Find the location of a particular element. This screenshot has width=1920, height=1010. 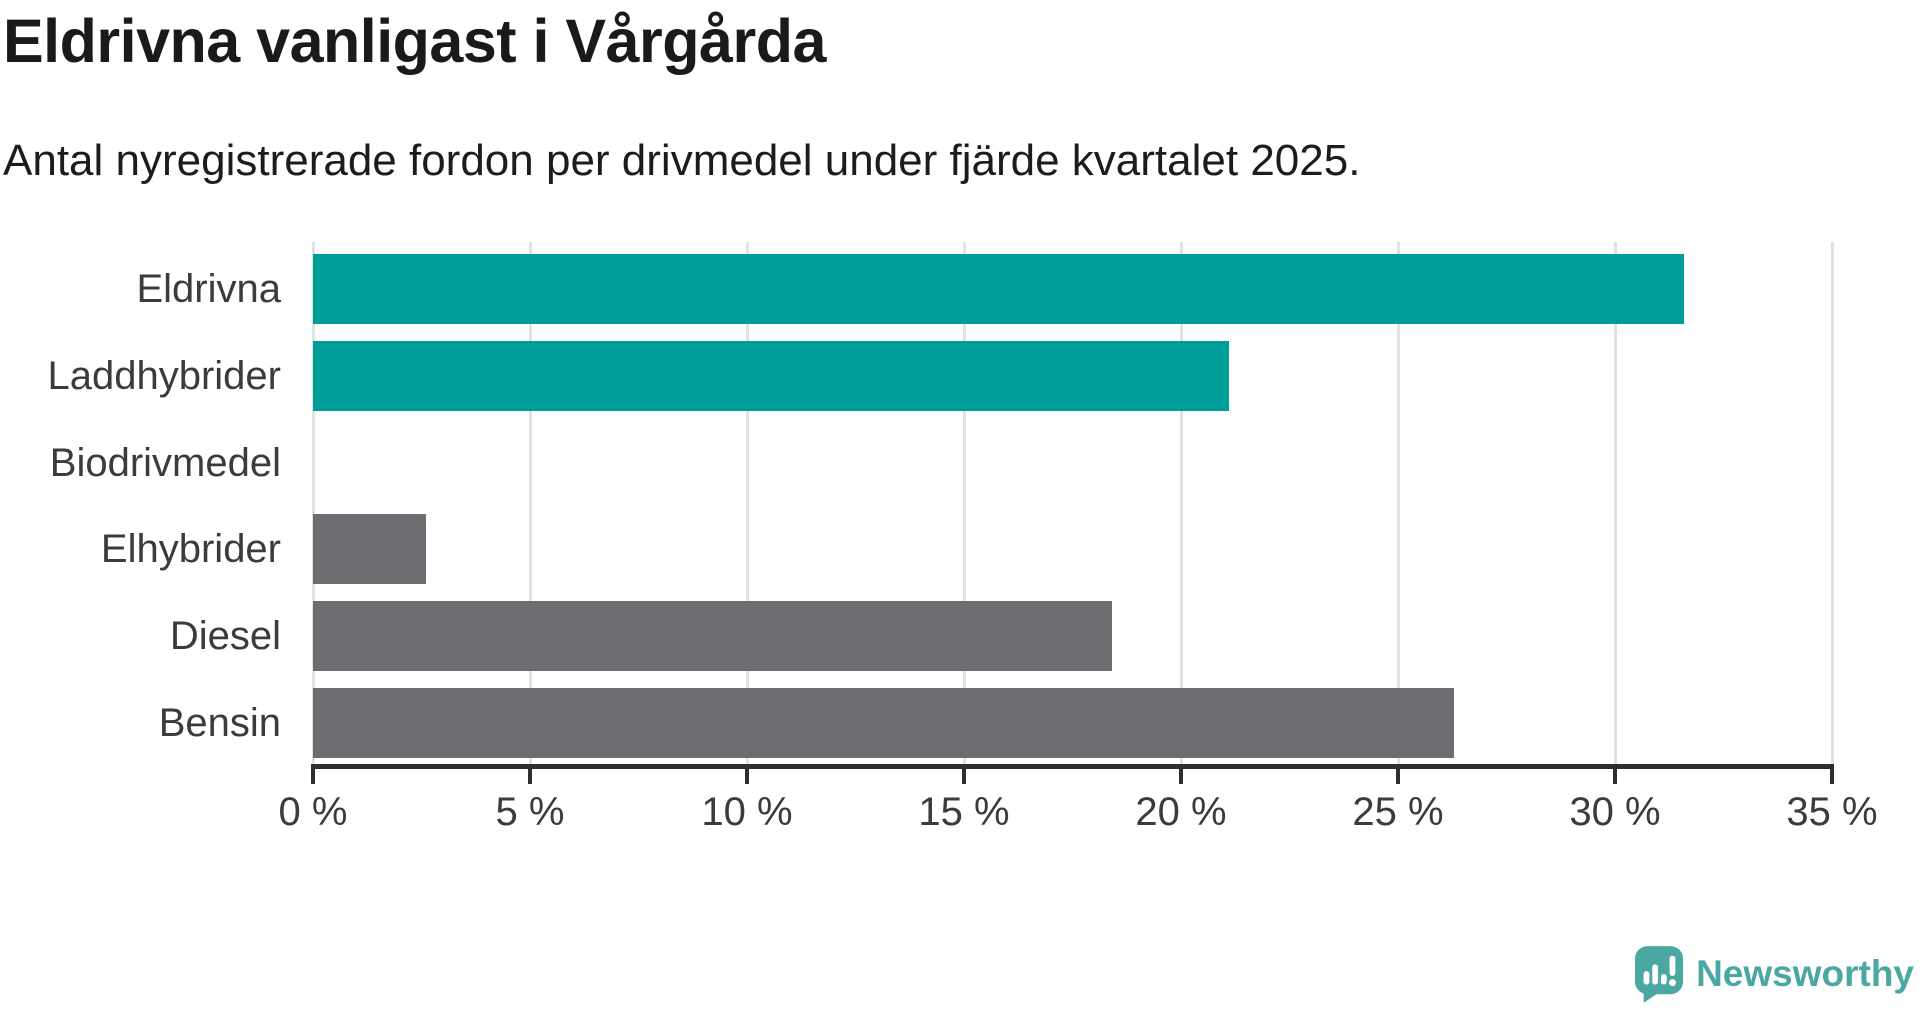

x-axis-line is located at coordinates (1072, 766).